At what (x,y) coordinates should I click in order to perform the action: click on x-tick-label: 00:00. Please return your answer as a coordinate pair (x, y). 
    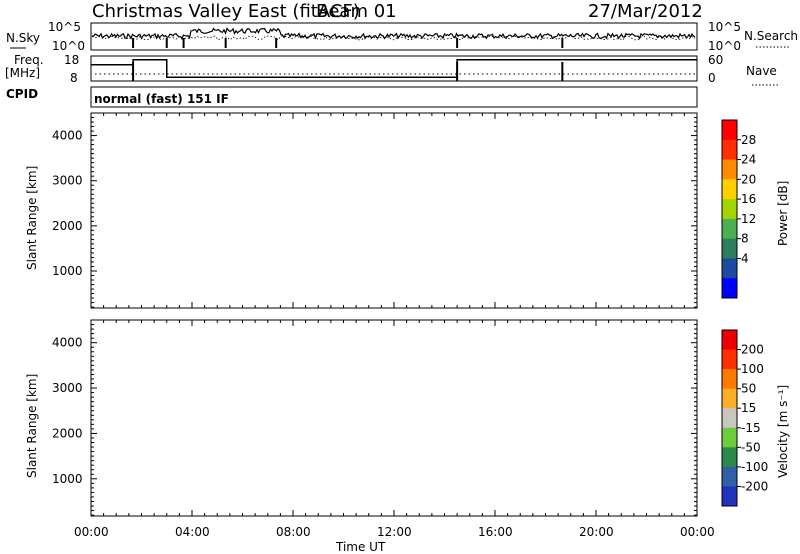
    Looking at the image, I should click on (91, 532).